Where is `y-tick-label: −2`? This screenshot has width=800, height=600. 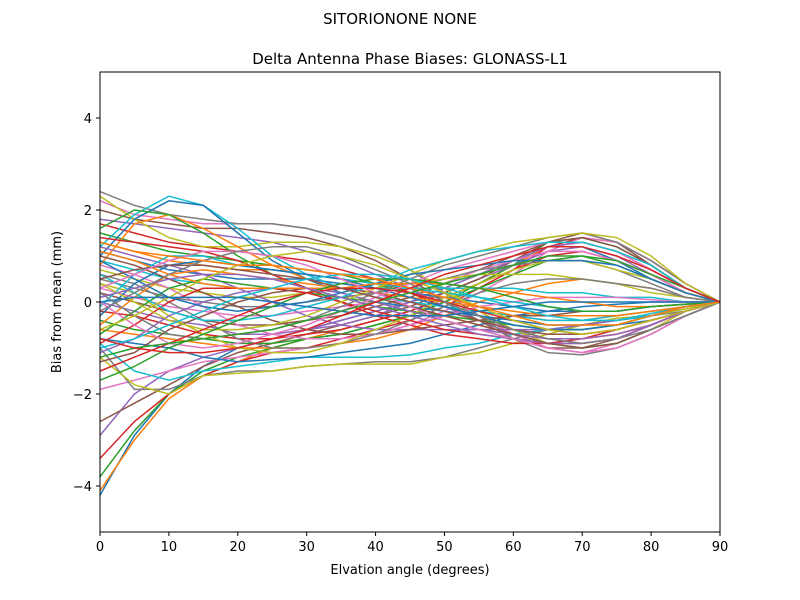 y-tick-label: −2 is located at coordinates (82, 395).